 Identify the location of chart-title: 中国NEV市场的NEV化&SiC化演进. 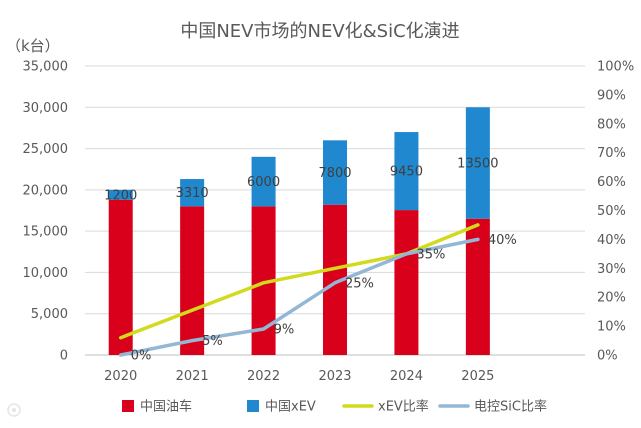
(319, 31).